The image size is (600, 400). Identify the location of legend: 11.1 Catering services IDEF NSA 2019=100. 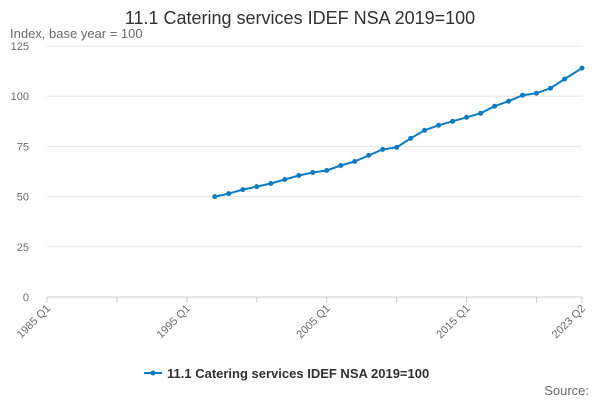
(286, 373).